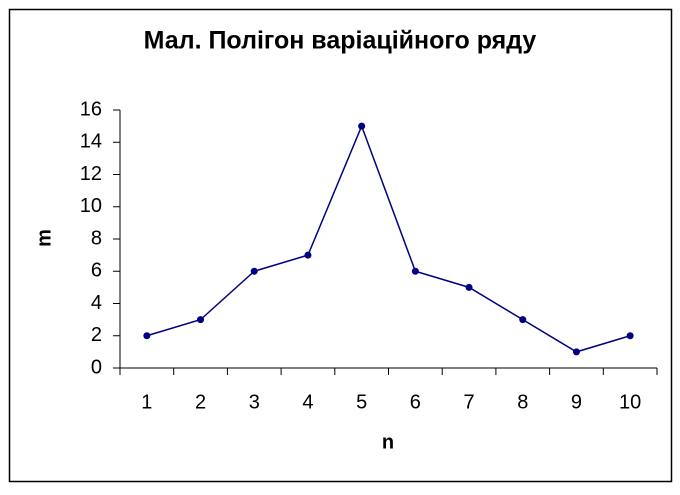 The height and width of the screenshot is (495, 680). Describe the element at coordinates (415, 402) in the screenshot. I see `x-tick-label: 6` at that location.